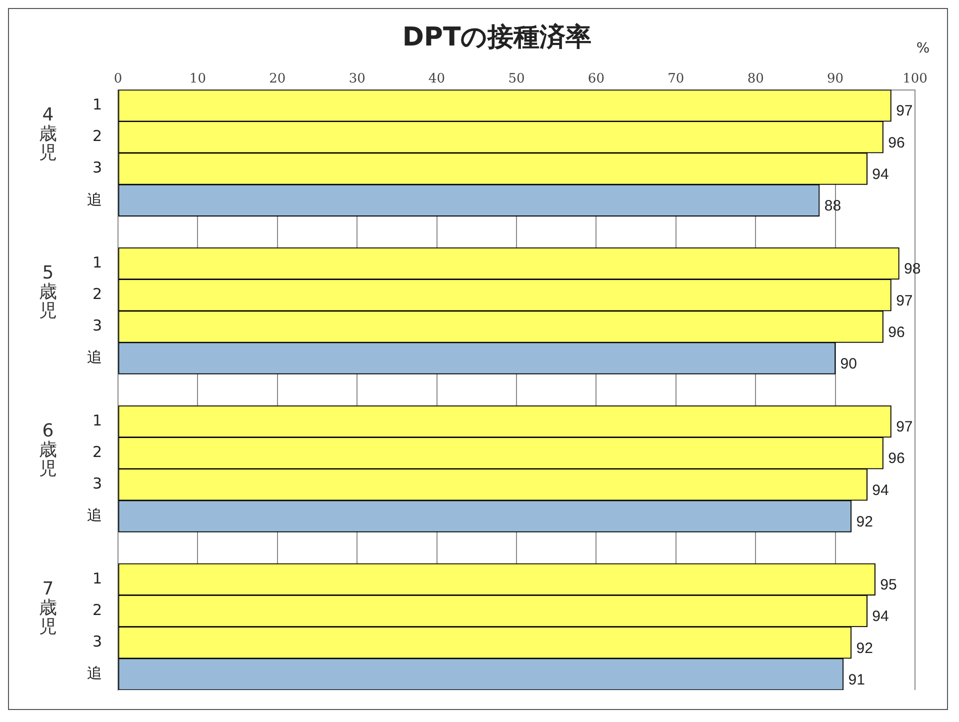 The height and width of the screenshot is (722, 959). Describe the element at coordinates (915, 78) in the screenshot. I see `x-tick-label: 100` at that location.